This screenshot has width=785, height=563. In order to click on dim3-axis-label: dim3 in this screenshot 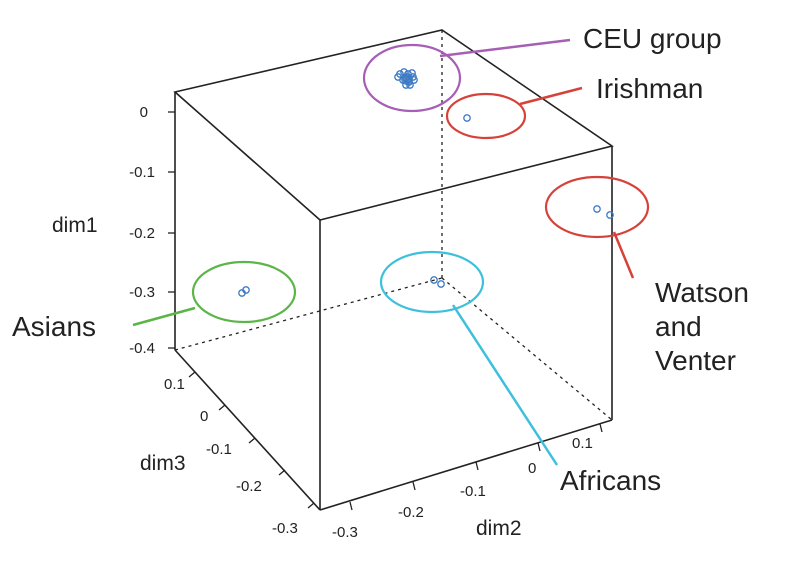, I will do `click(163, 463)`.